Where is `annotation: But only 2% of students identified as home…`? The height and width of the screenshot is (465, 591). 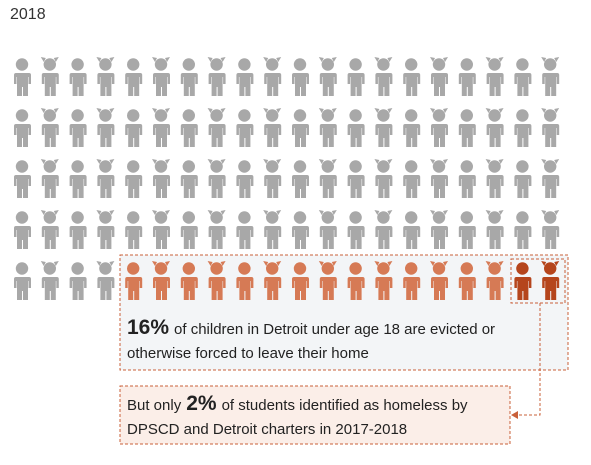 annotation: But only 2% of students identified as home… is located at coordinates (317, 417).